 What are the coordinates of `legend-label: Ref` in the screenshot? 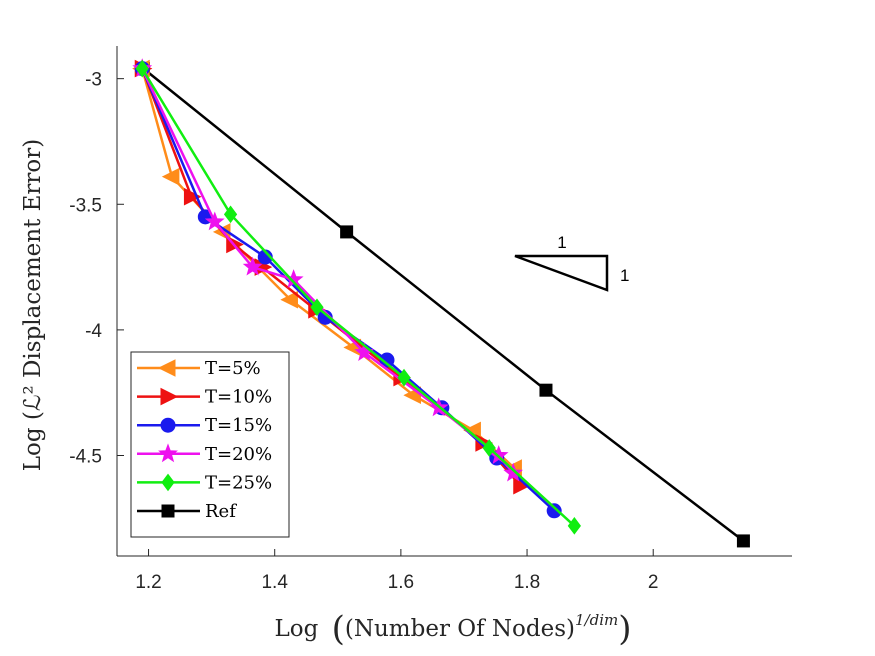 It's located at (221, 511).